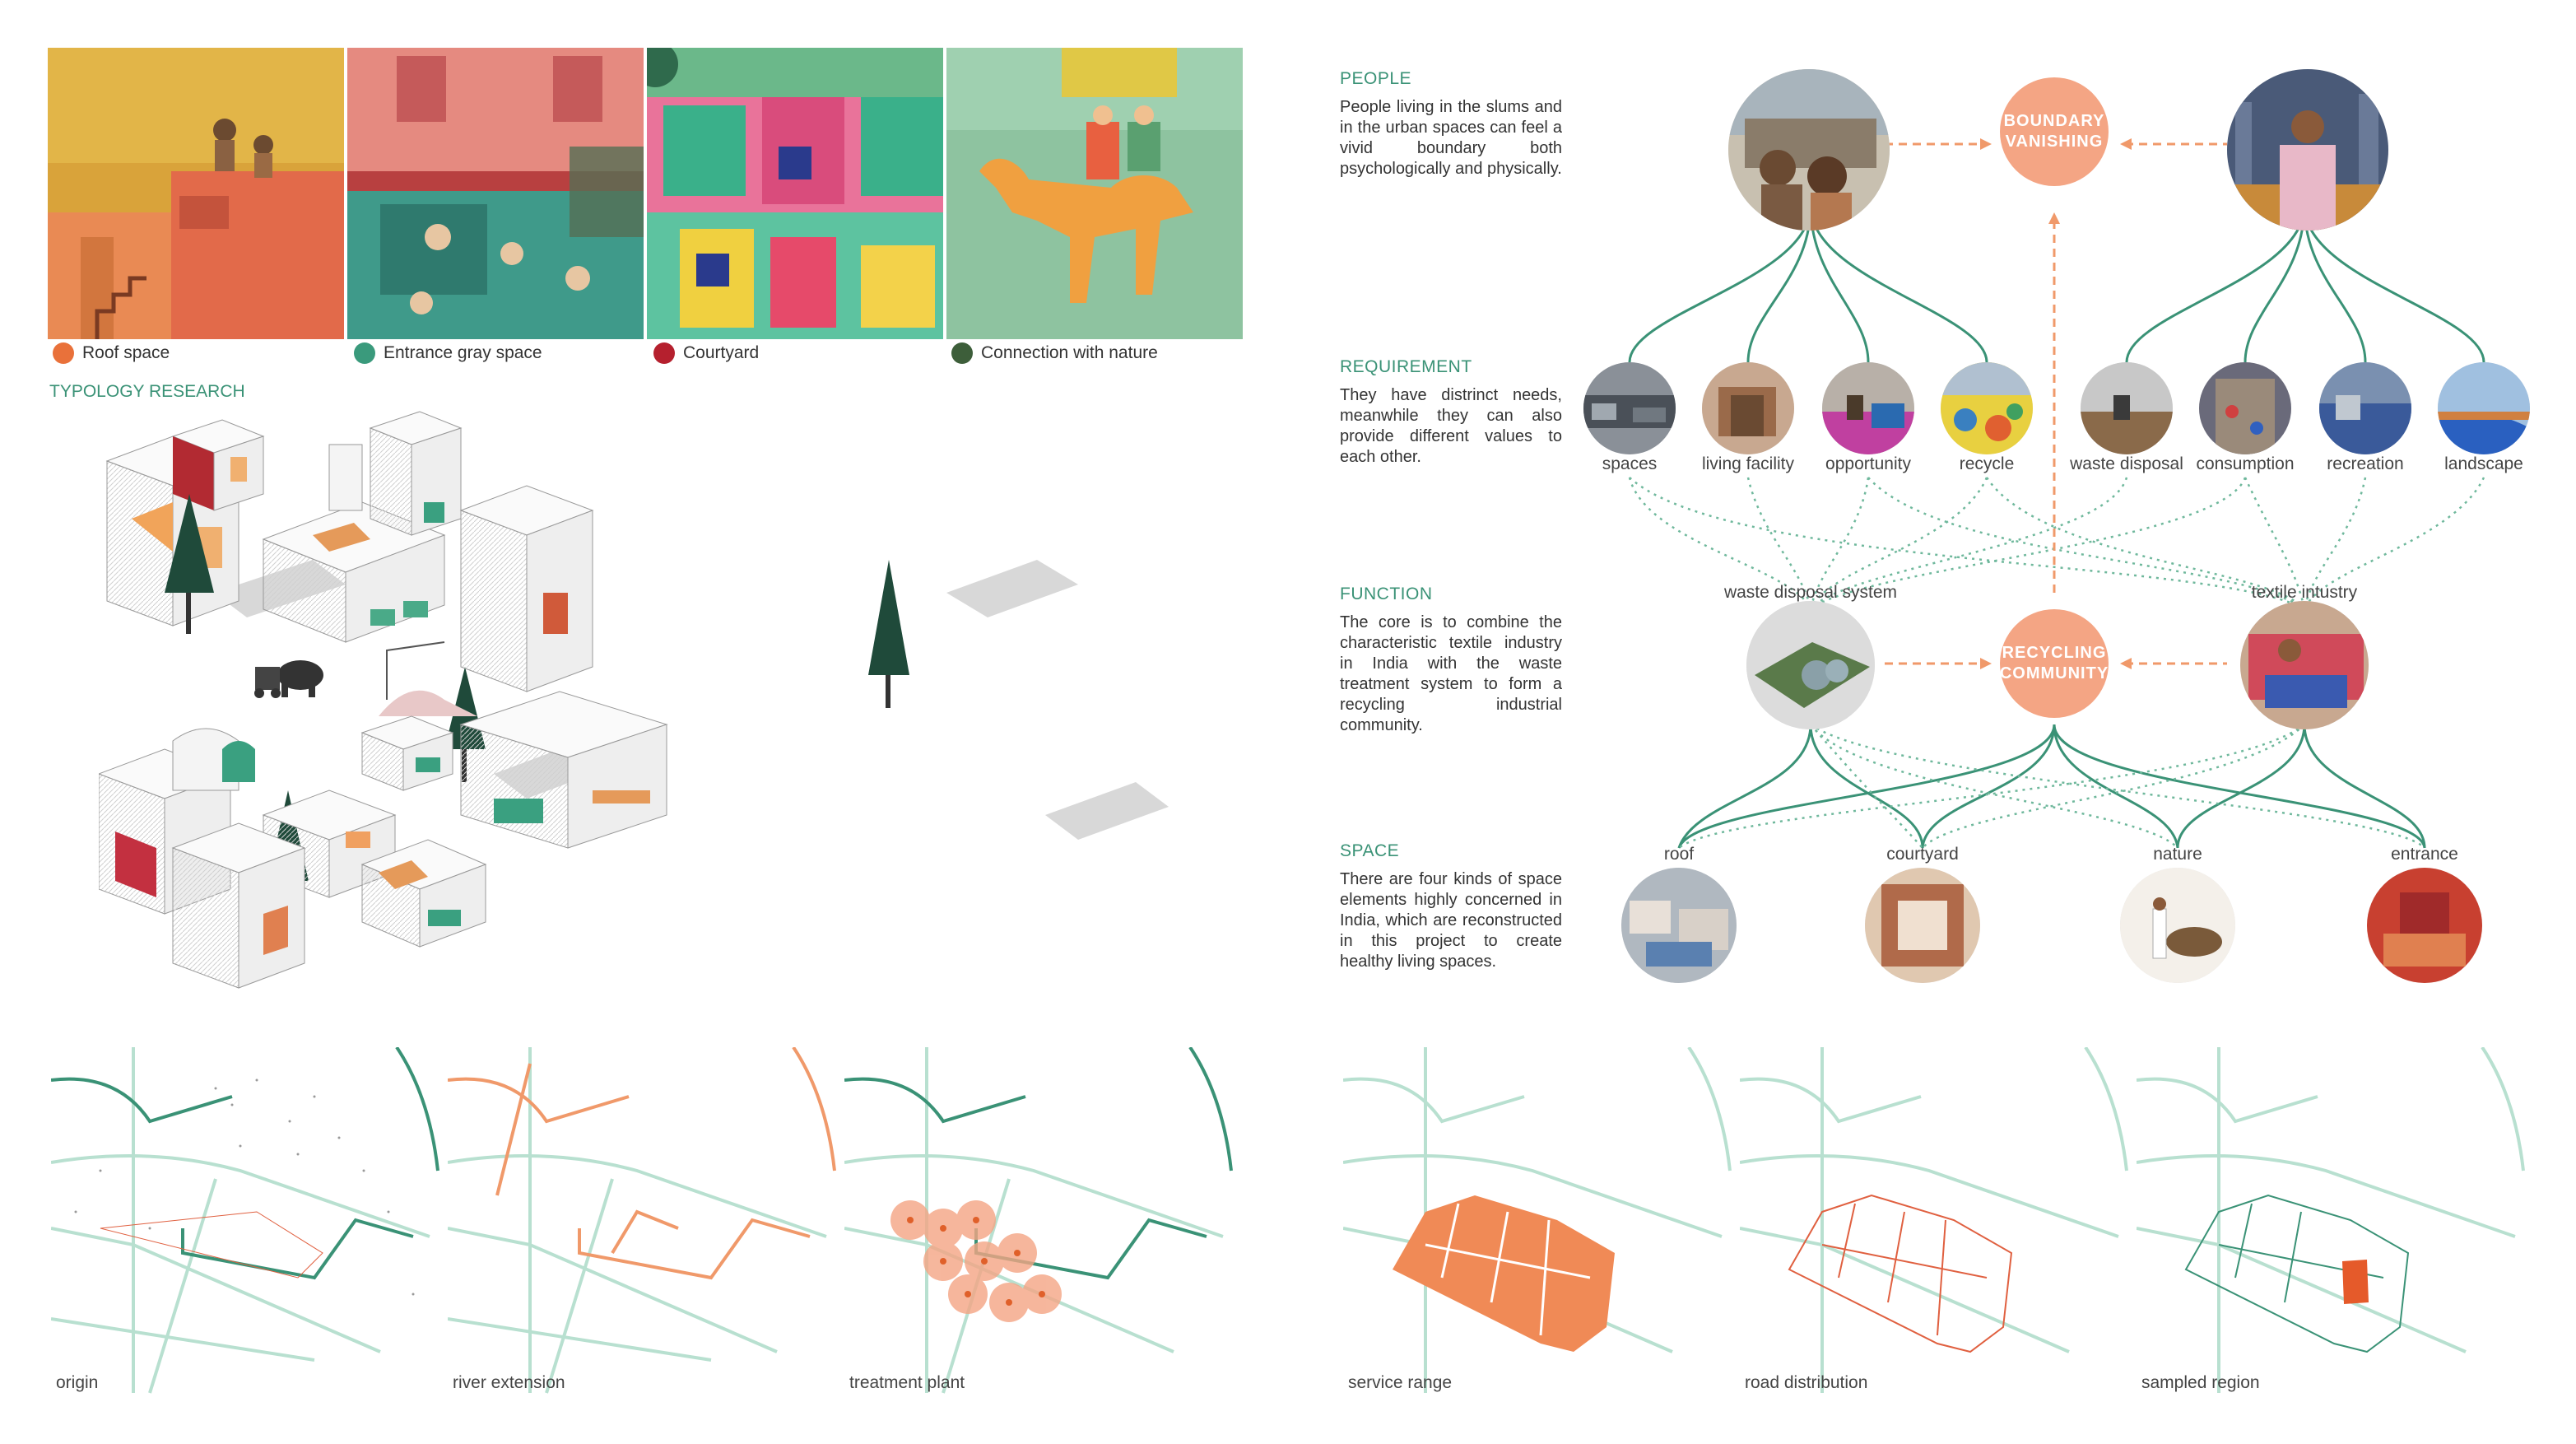 This screenshot has height=1444, width=2576. What do you see at coordinates (907, 1382) in the screenshot?
I see `map-label-treatment-plant: treatment plant` at bounding box center [907, 1382].